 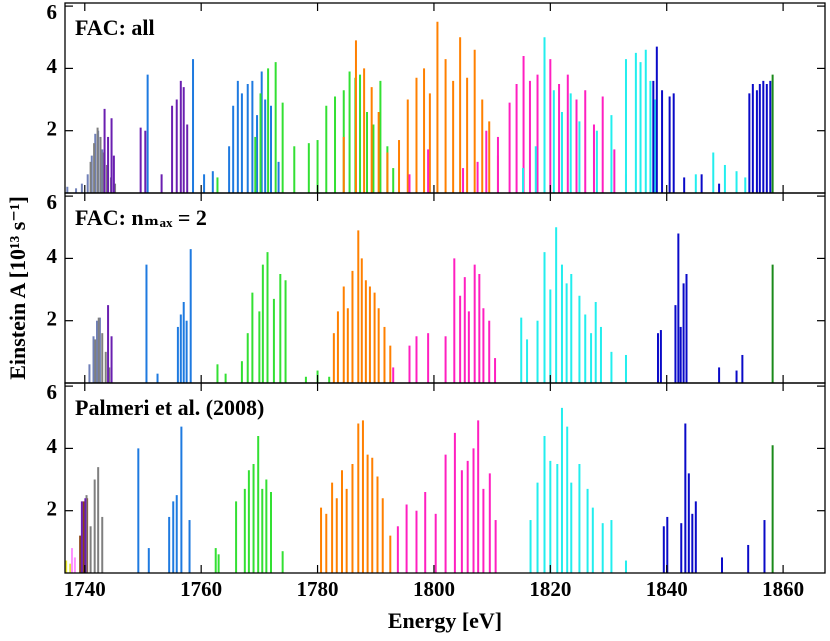 What do you see at coordinates (141, 217) in the screenshot?
I see `panel-title: FAC: nₘₐₓ = 2` at bounding box center [141, 217].